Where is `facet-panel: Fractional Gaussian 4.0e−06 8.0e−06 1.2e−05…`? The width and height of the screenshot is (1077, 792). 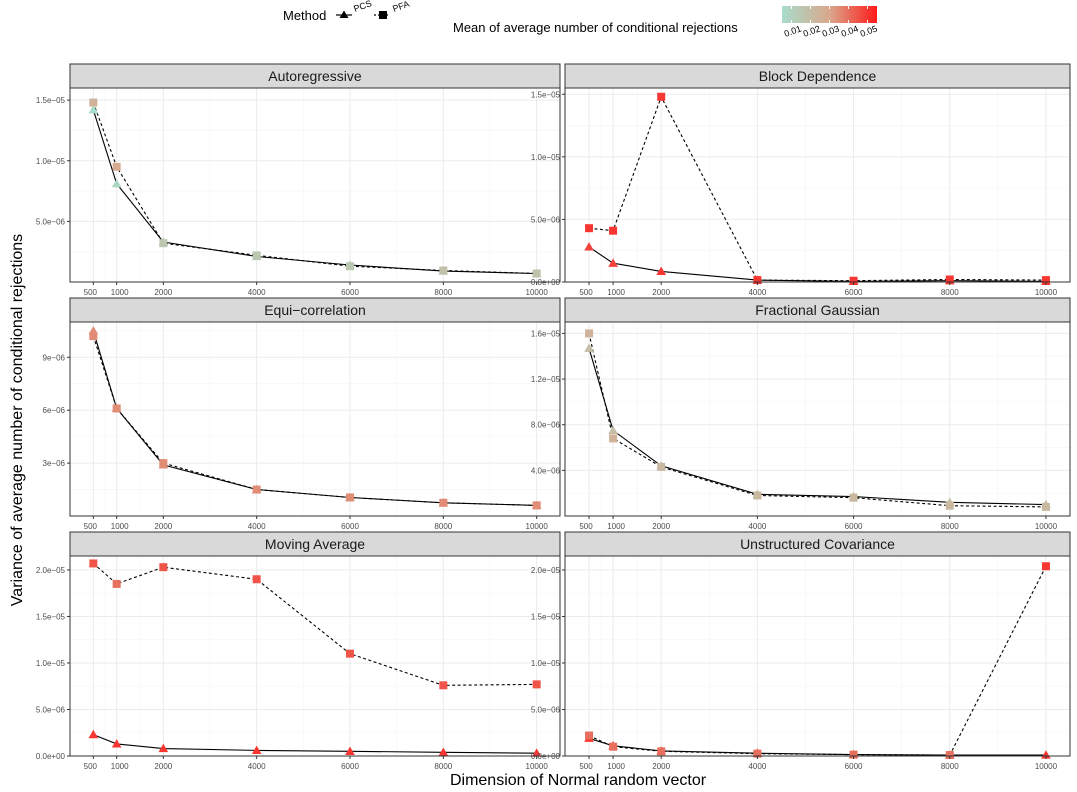
facet-panel: Fractional Gaussian 4.0e−06 8.0e−06 1.2e−05… is located at coordinates (801, 414).